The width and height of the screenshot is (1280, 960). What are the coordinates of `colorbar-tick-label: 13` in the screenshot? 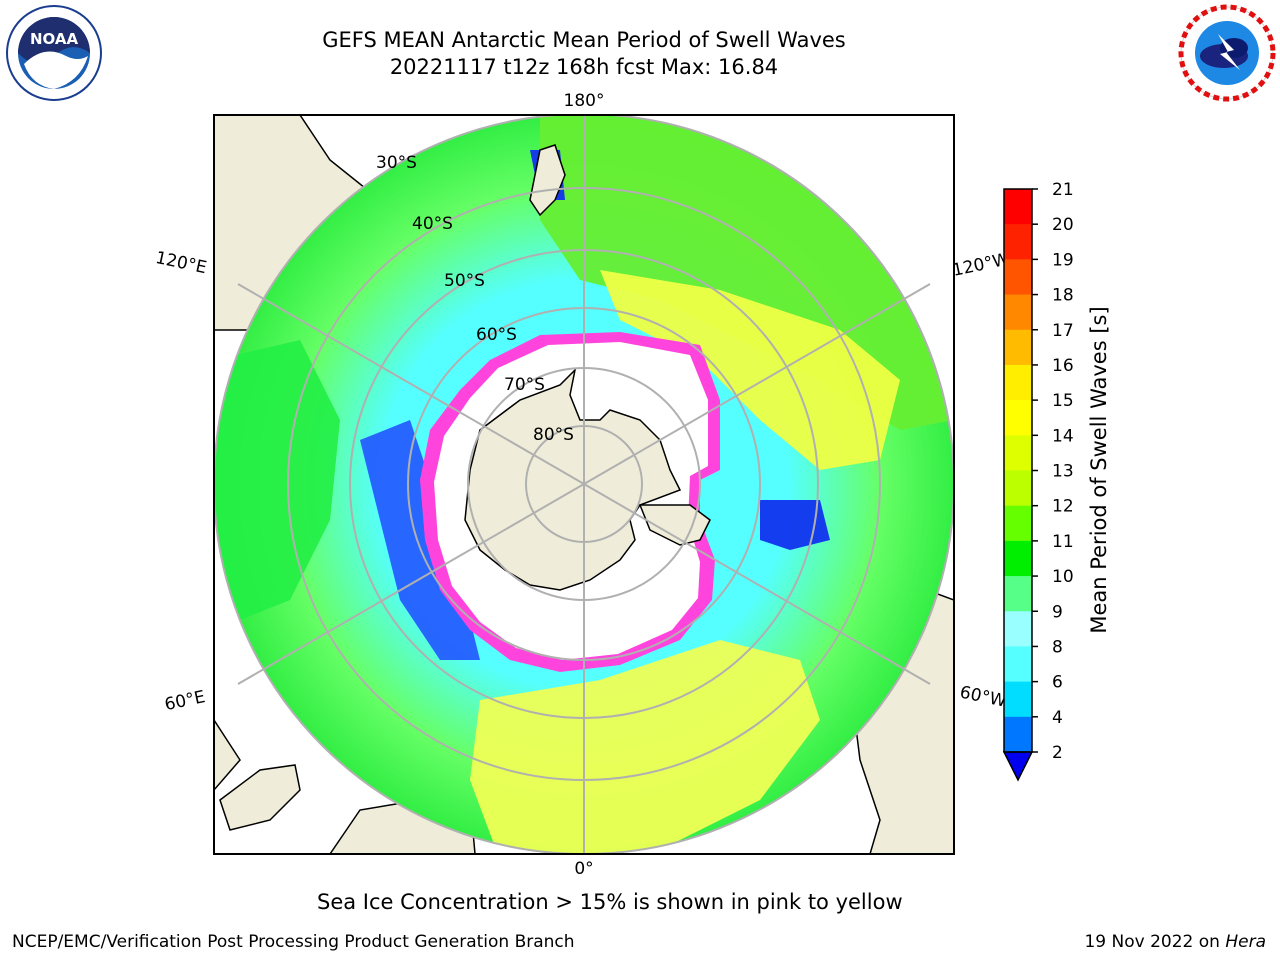 It's located at (1063, 472).